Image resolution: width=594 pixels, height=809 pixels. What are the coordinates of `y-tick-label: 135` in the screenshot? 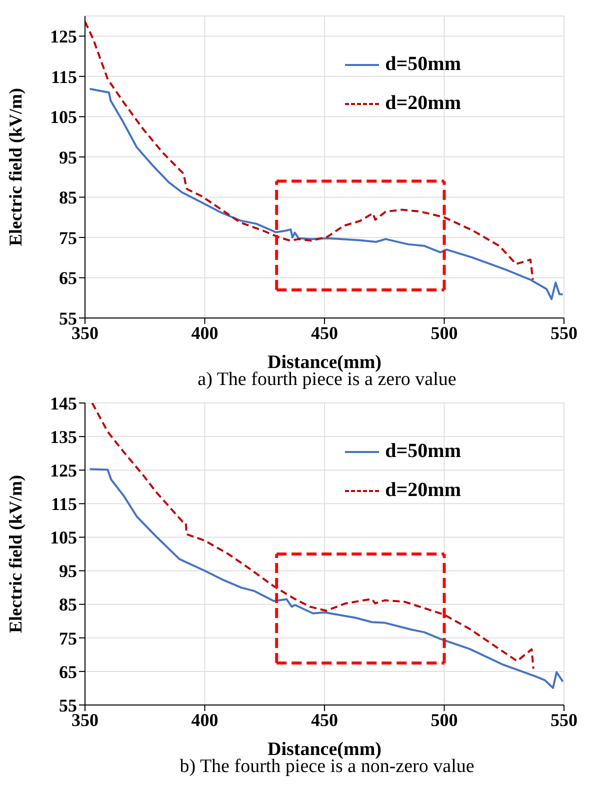 It's located at (63, 436).